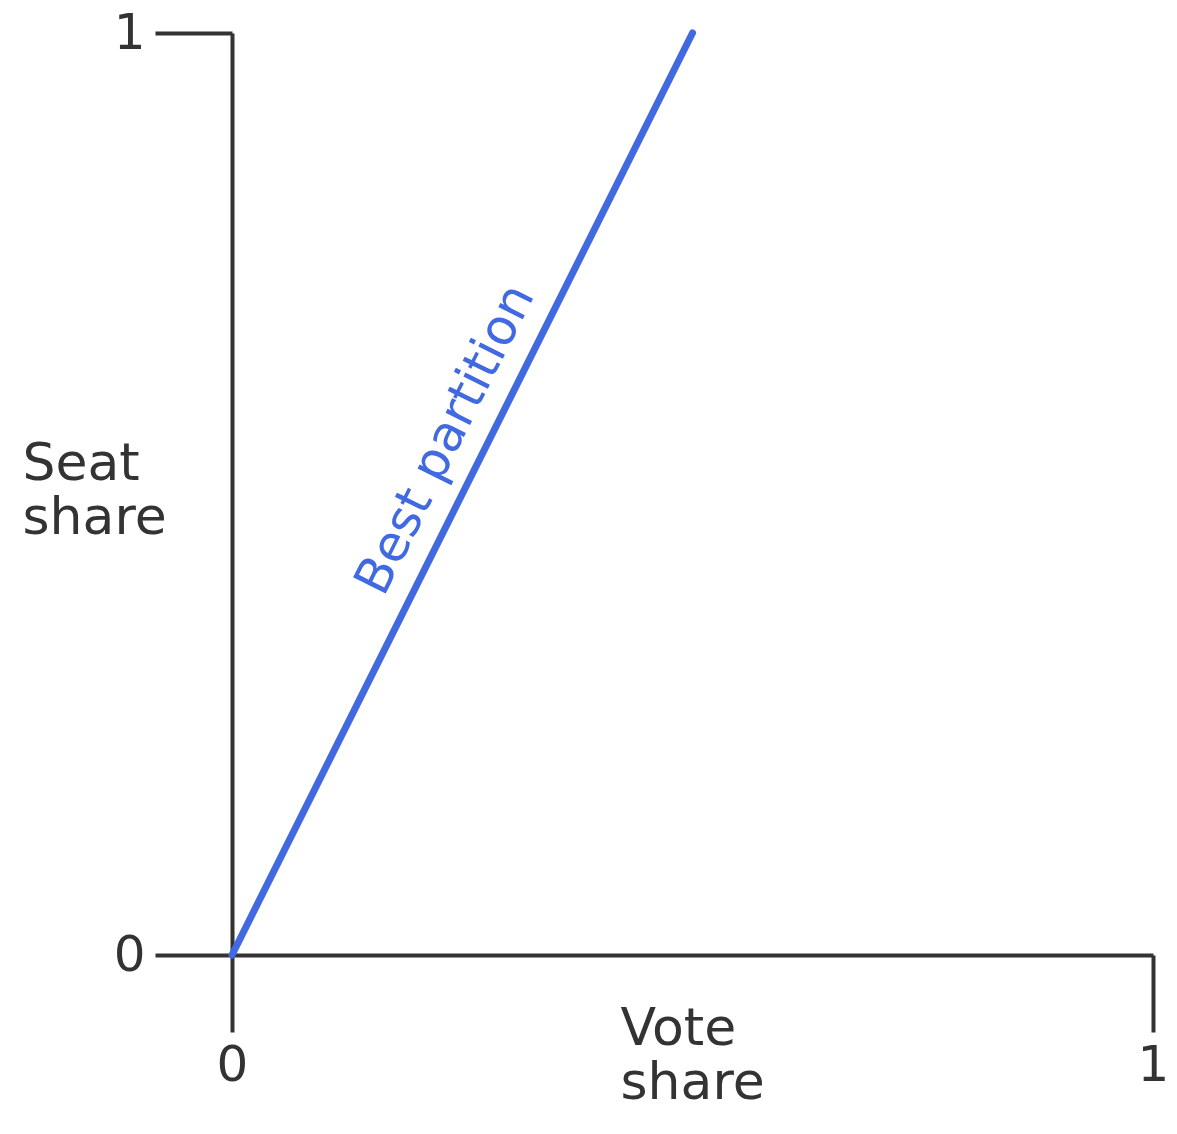 This screenshot has width=1177, height=1134. I want to click on x-axis-title: Vote share, so click(692, 1053).